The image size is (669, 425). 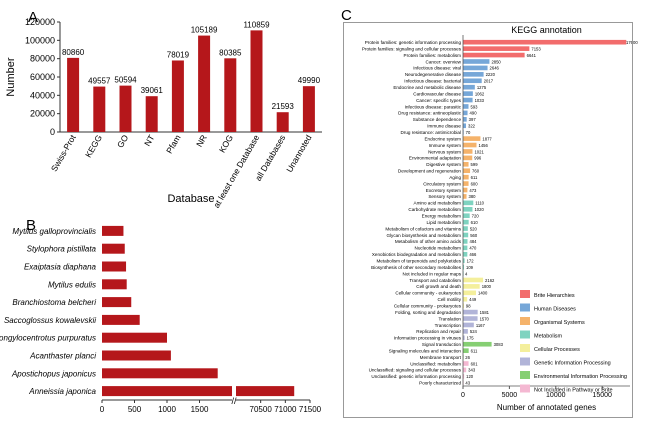 I want to click on bar-value-label: 322, so click(x=472, y=126).